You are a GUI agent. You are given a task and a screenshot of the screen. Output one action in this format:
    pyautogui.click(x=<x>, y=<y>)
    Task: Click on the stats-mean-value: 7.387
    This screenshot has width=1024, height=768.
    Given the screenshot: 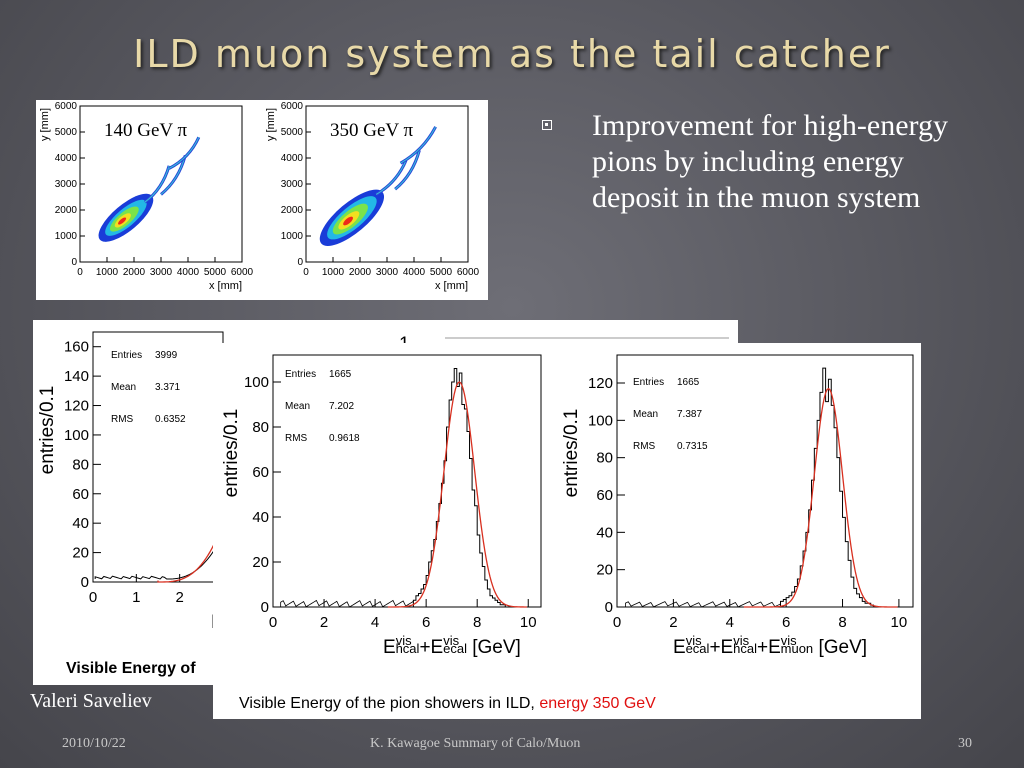 What is the action you would take?
    pyautogui.click(x=689, y=414)
    